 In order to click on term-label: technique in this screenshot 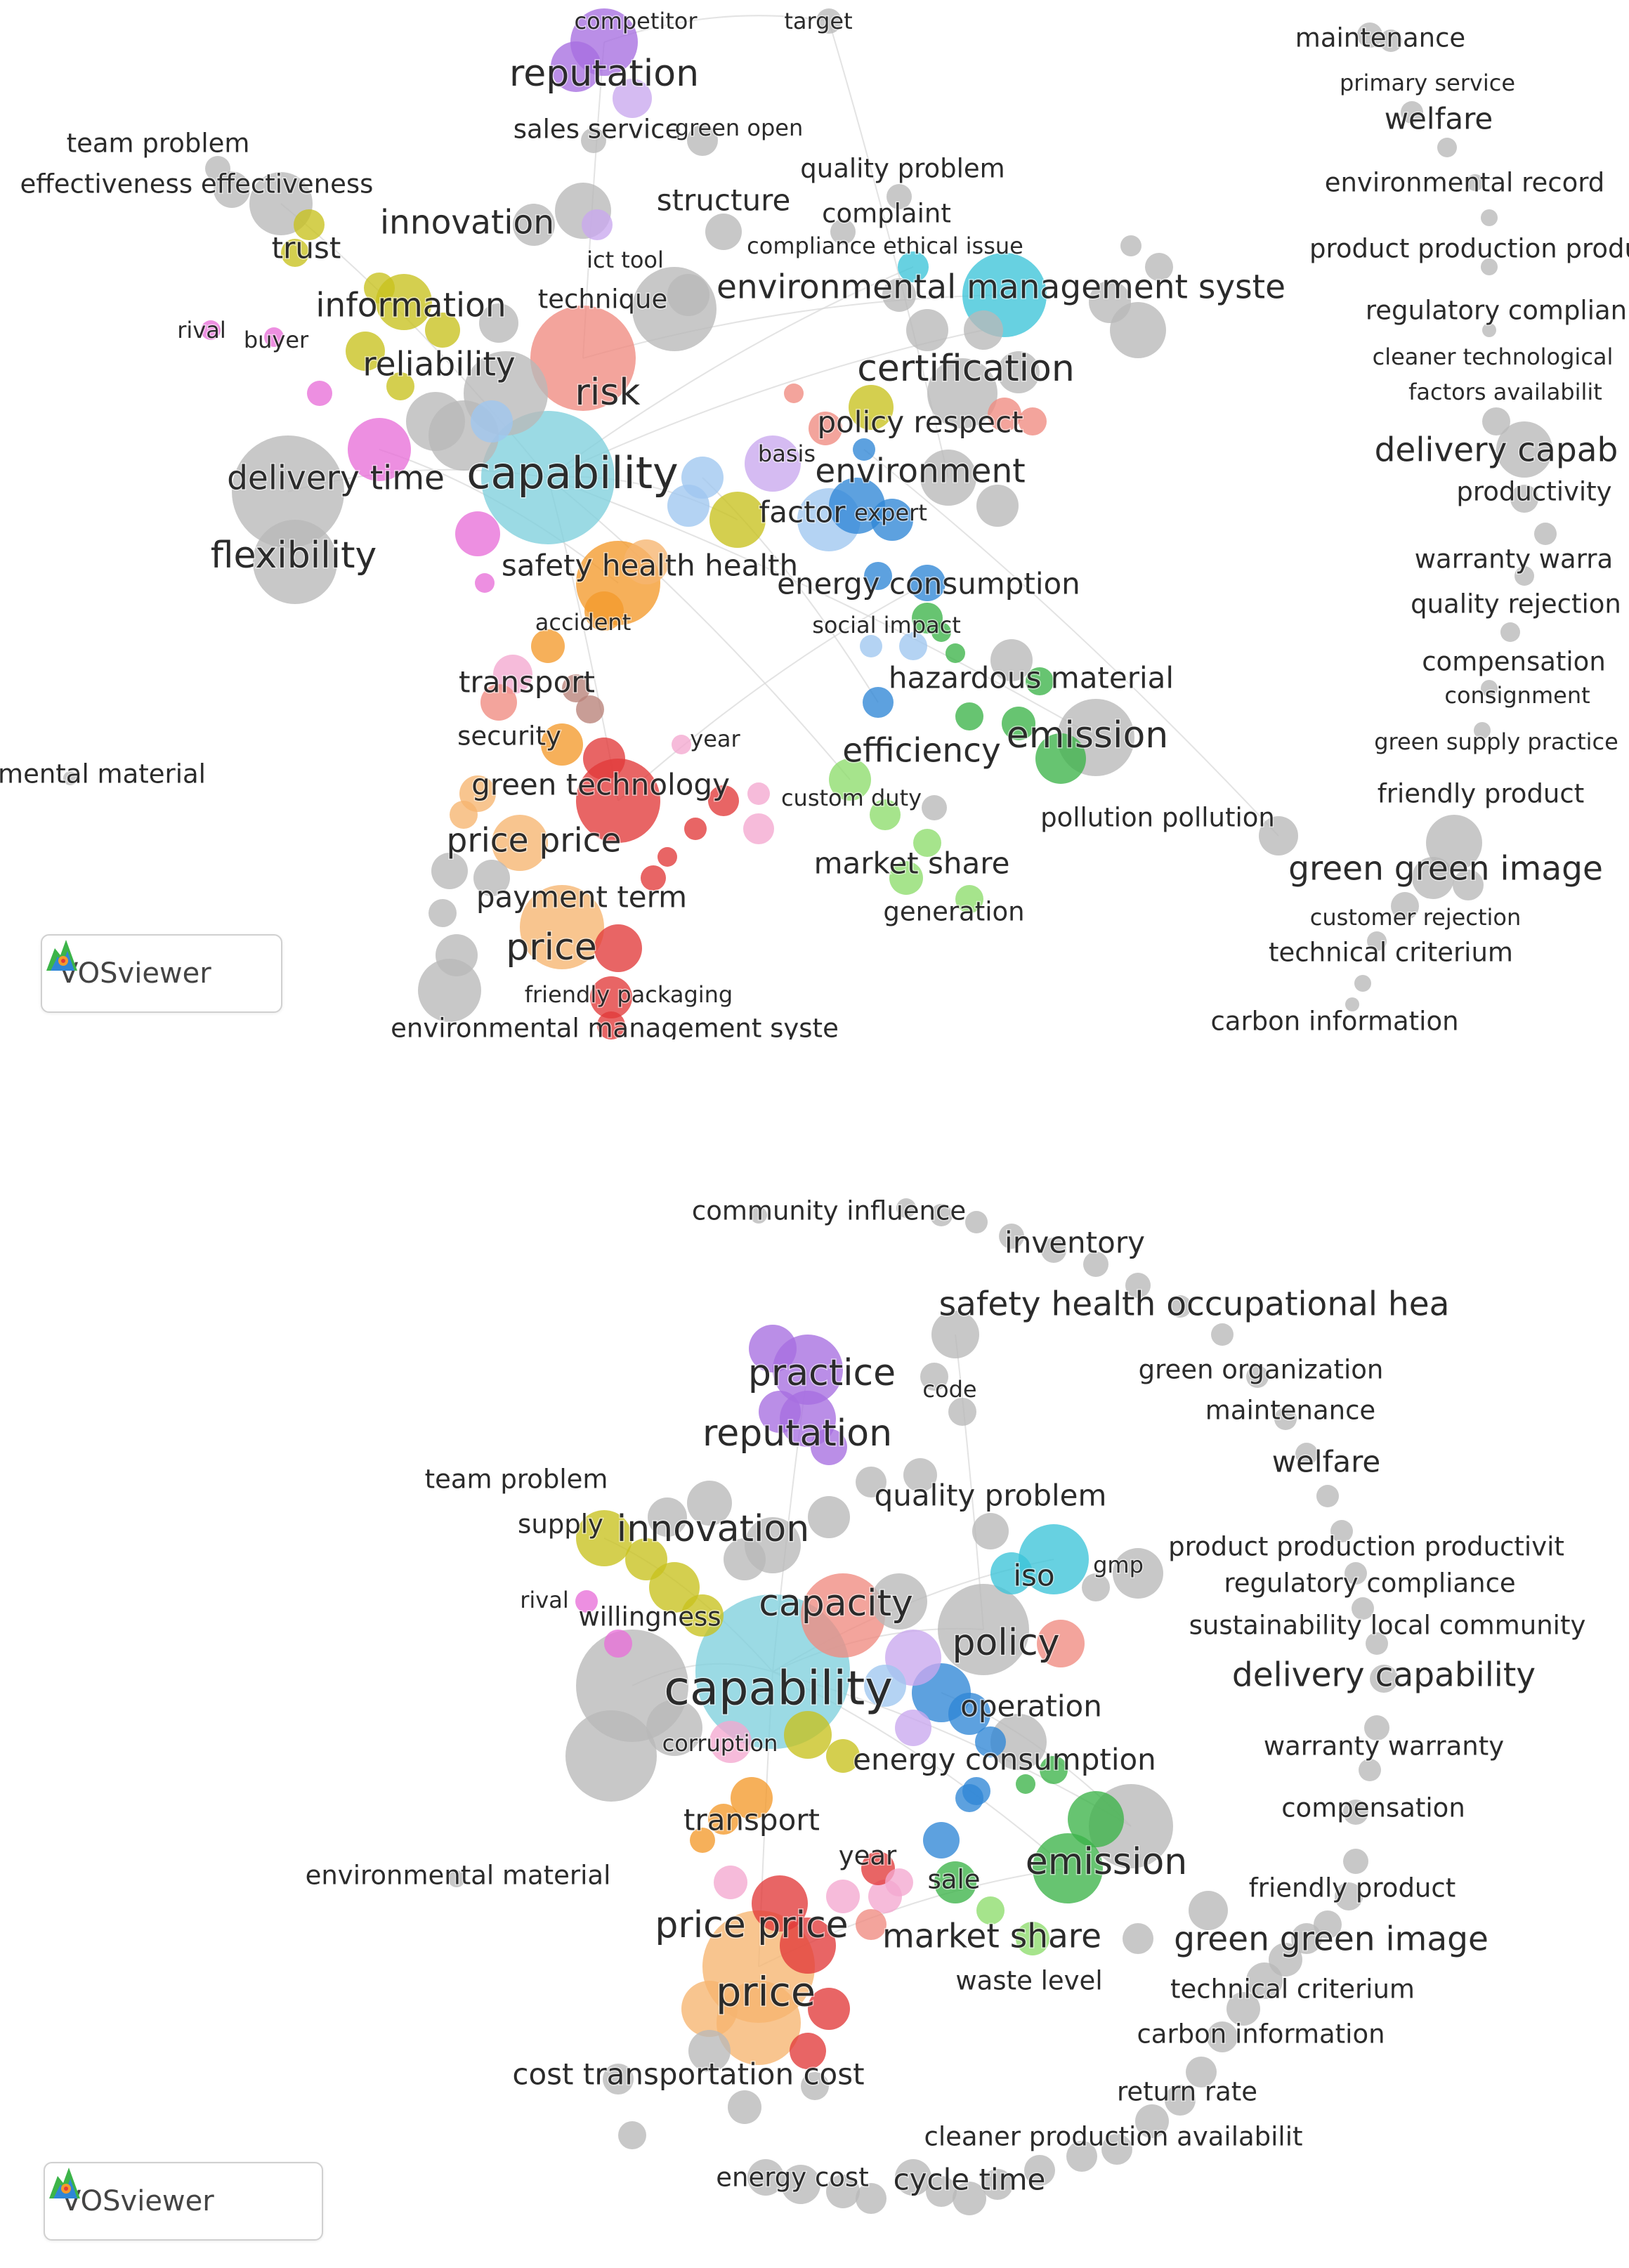, I will do `click(603, 299)`.